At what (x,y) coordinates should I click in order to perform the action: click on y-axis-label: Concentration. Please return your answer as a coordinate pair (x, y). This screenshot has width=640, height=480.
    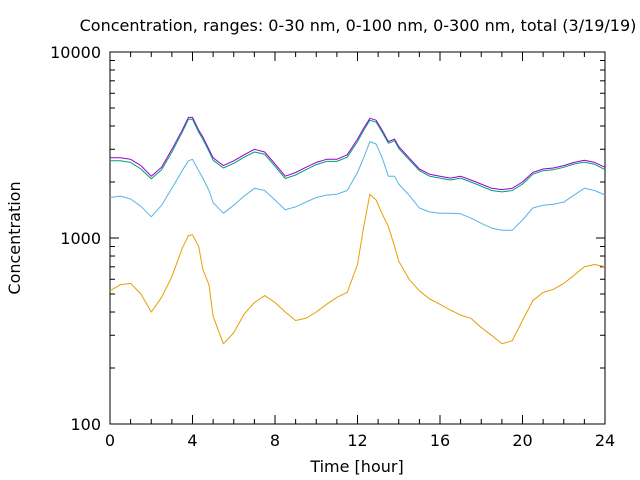
    Looking at the image, I should click on (14, 237).